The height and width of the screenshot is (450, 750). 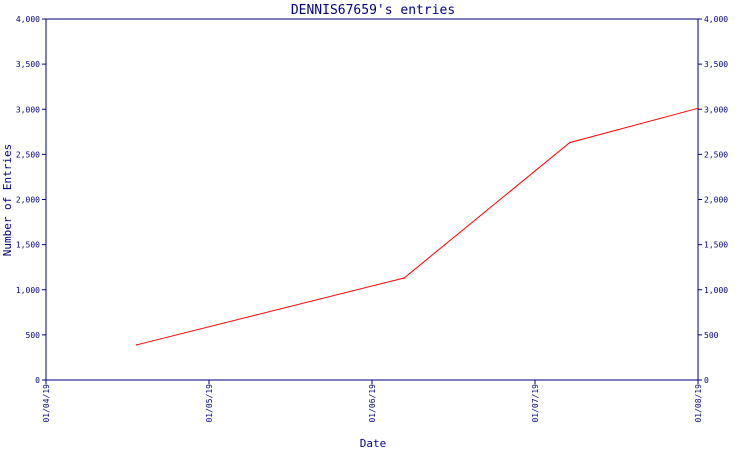 I want to click on y-tick-label-left: 1,500, so click(x=28, y=245).